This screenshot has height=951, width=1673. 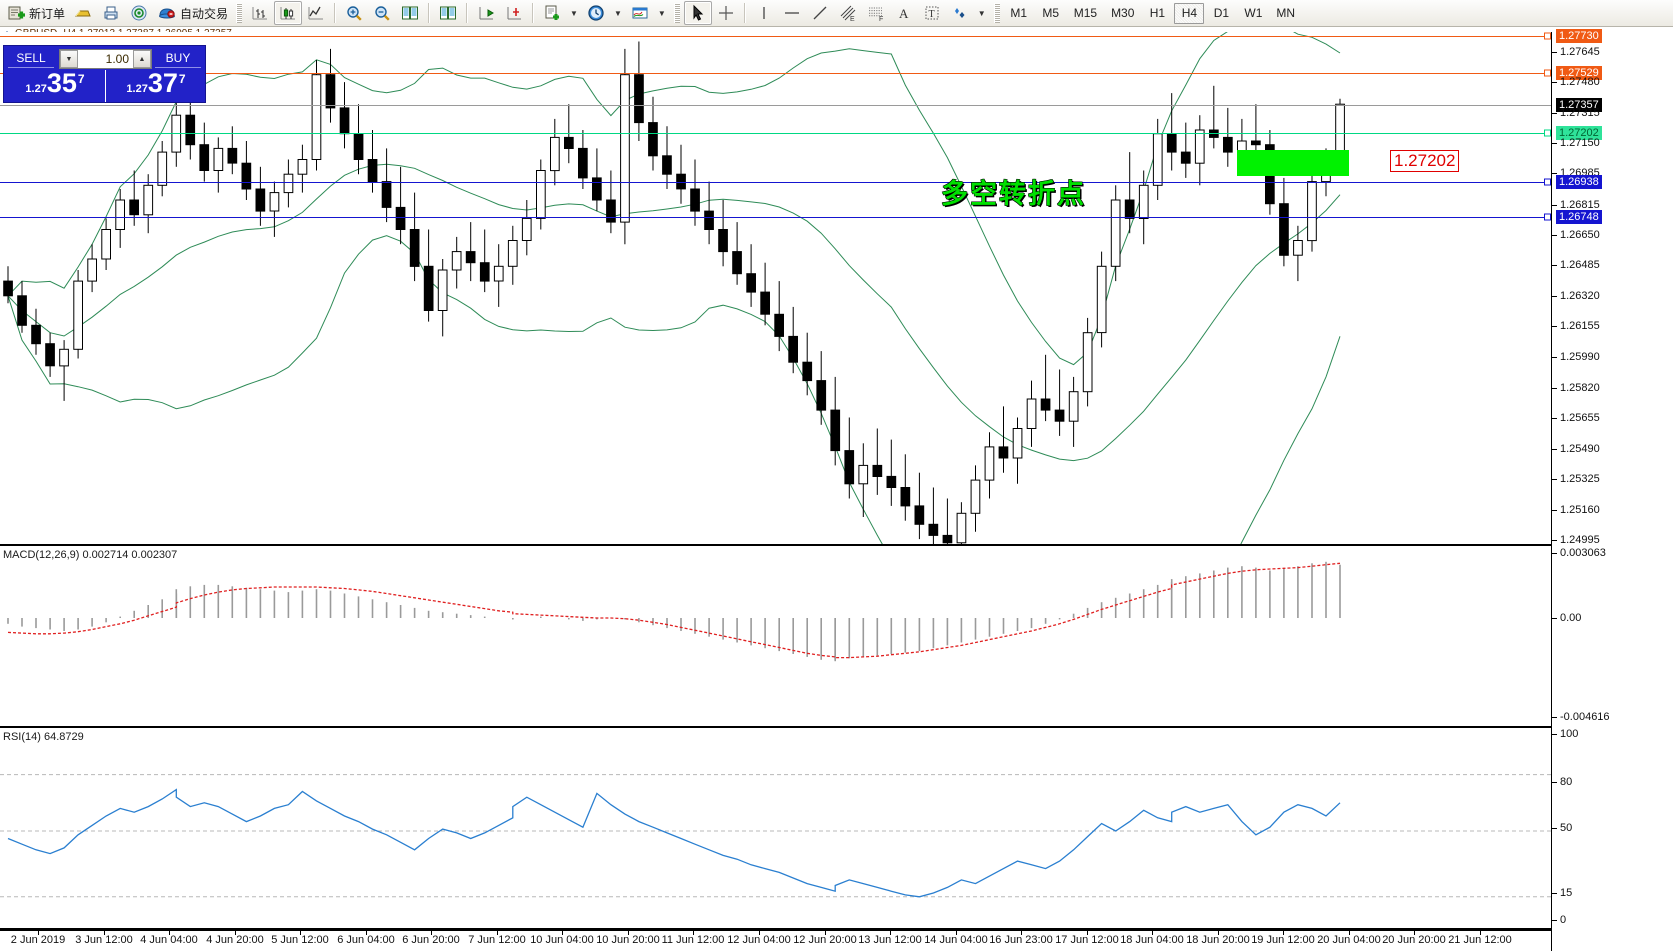 I want to click on timeframe-h4-button: H4, so click(x=1189, y=13).